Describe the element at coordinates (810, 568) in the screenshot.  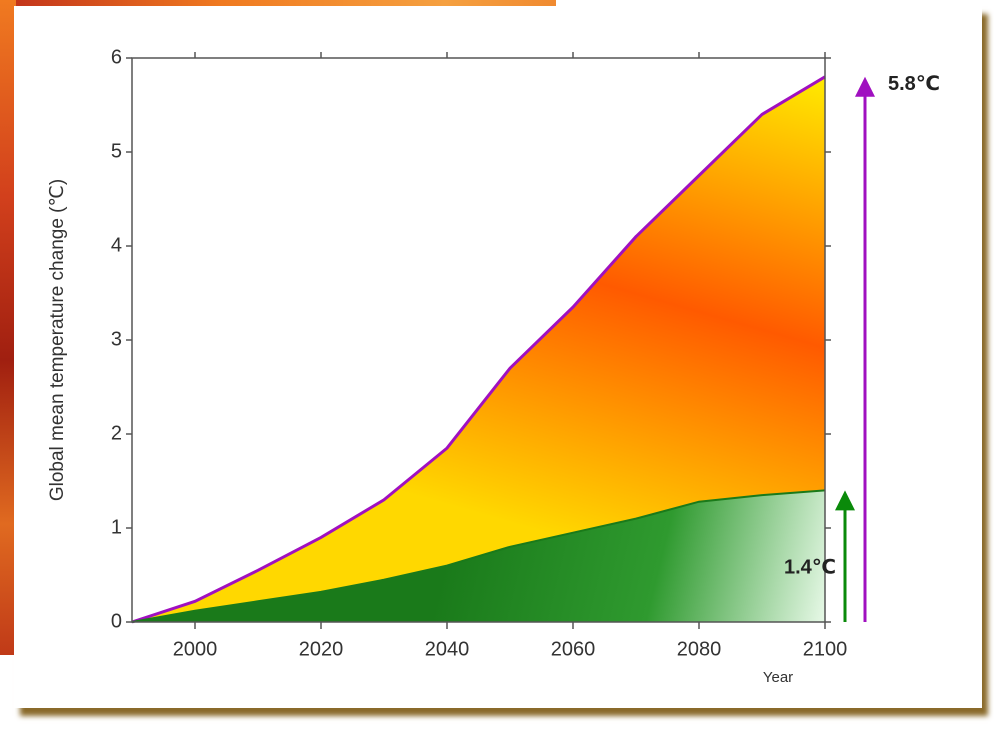
I see `annotation-label: 1.4℃` at that location.